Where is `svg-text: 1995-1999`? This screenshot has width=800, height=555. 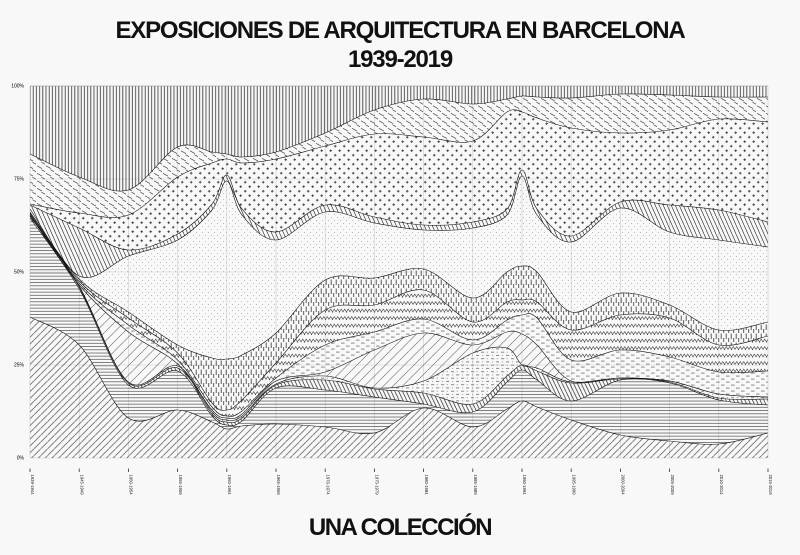 svg-text: 1995-1999 is located at coordinates (573, 485).